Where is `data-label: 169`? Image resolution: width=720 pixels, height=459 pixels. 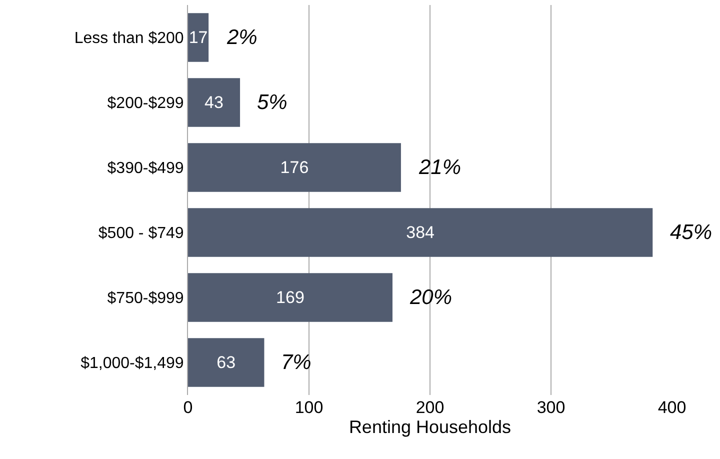 data-label: 169 is located at coordinates (290, 298).